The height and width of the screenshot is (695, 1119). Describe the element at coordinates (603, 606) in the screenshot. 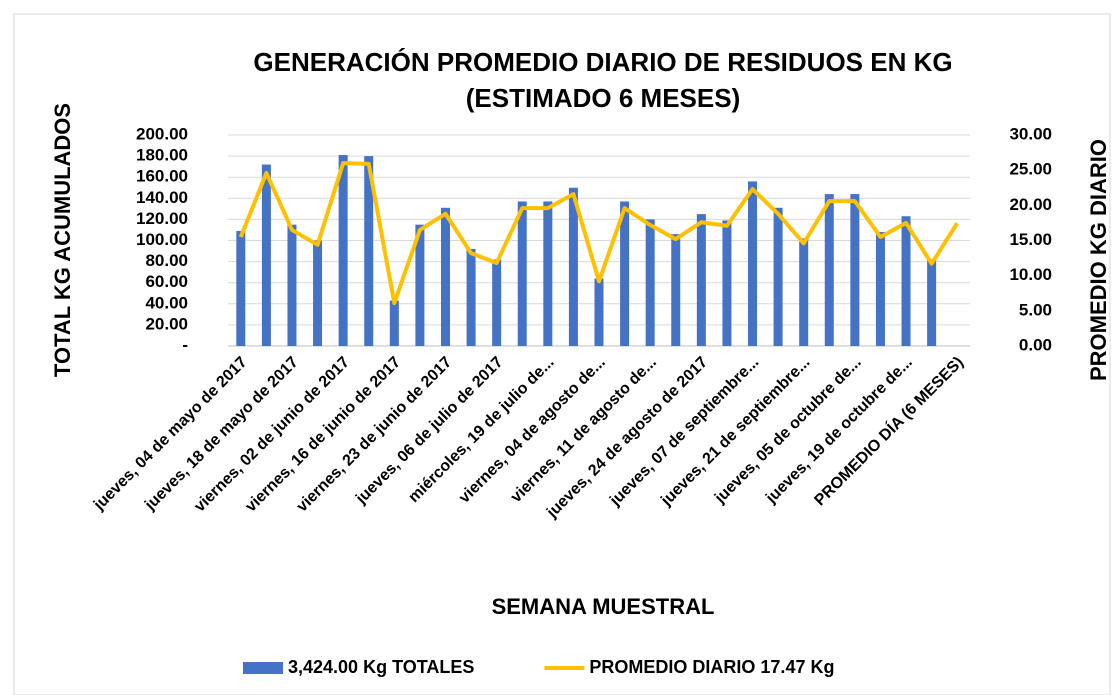

I see `x-axis-title: SEMANA MUESTRAL` at that location.